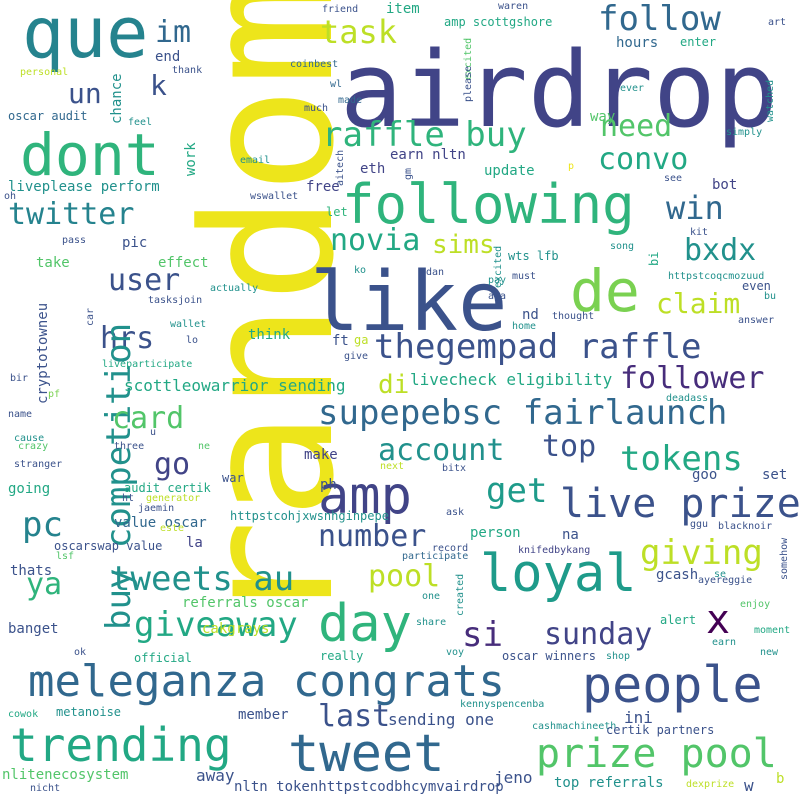 The width and height of the screenshot is (800, 800). Describe the element at coordinates (573, 316) in the screenshot. I see `word-thought: thought` at that location.